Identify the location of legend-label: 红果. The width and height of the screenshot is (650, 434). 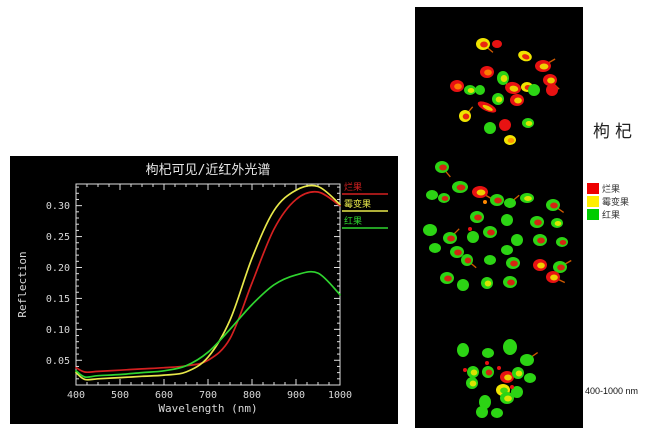
(611, 215).